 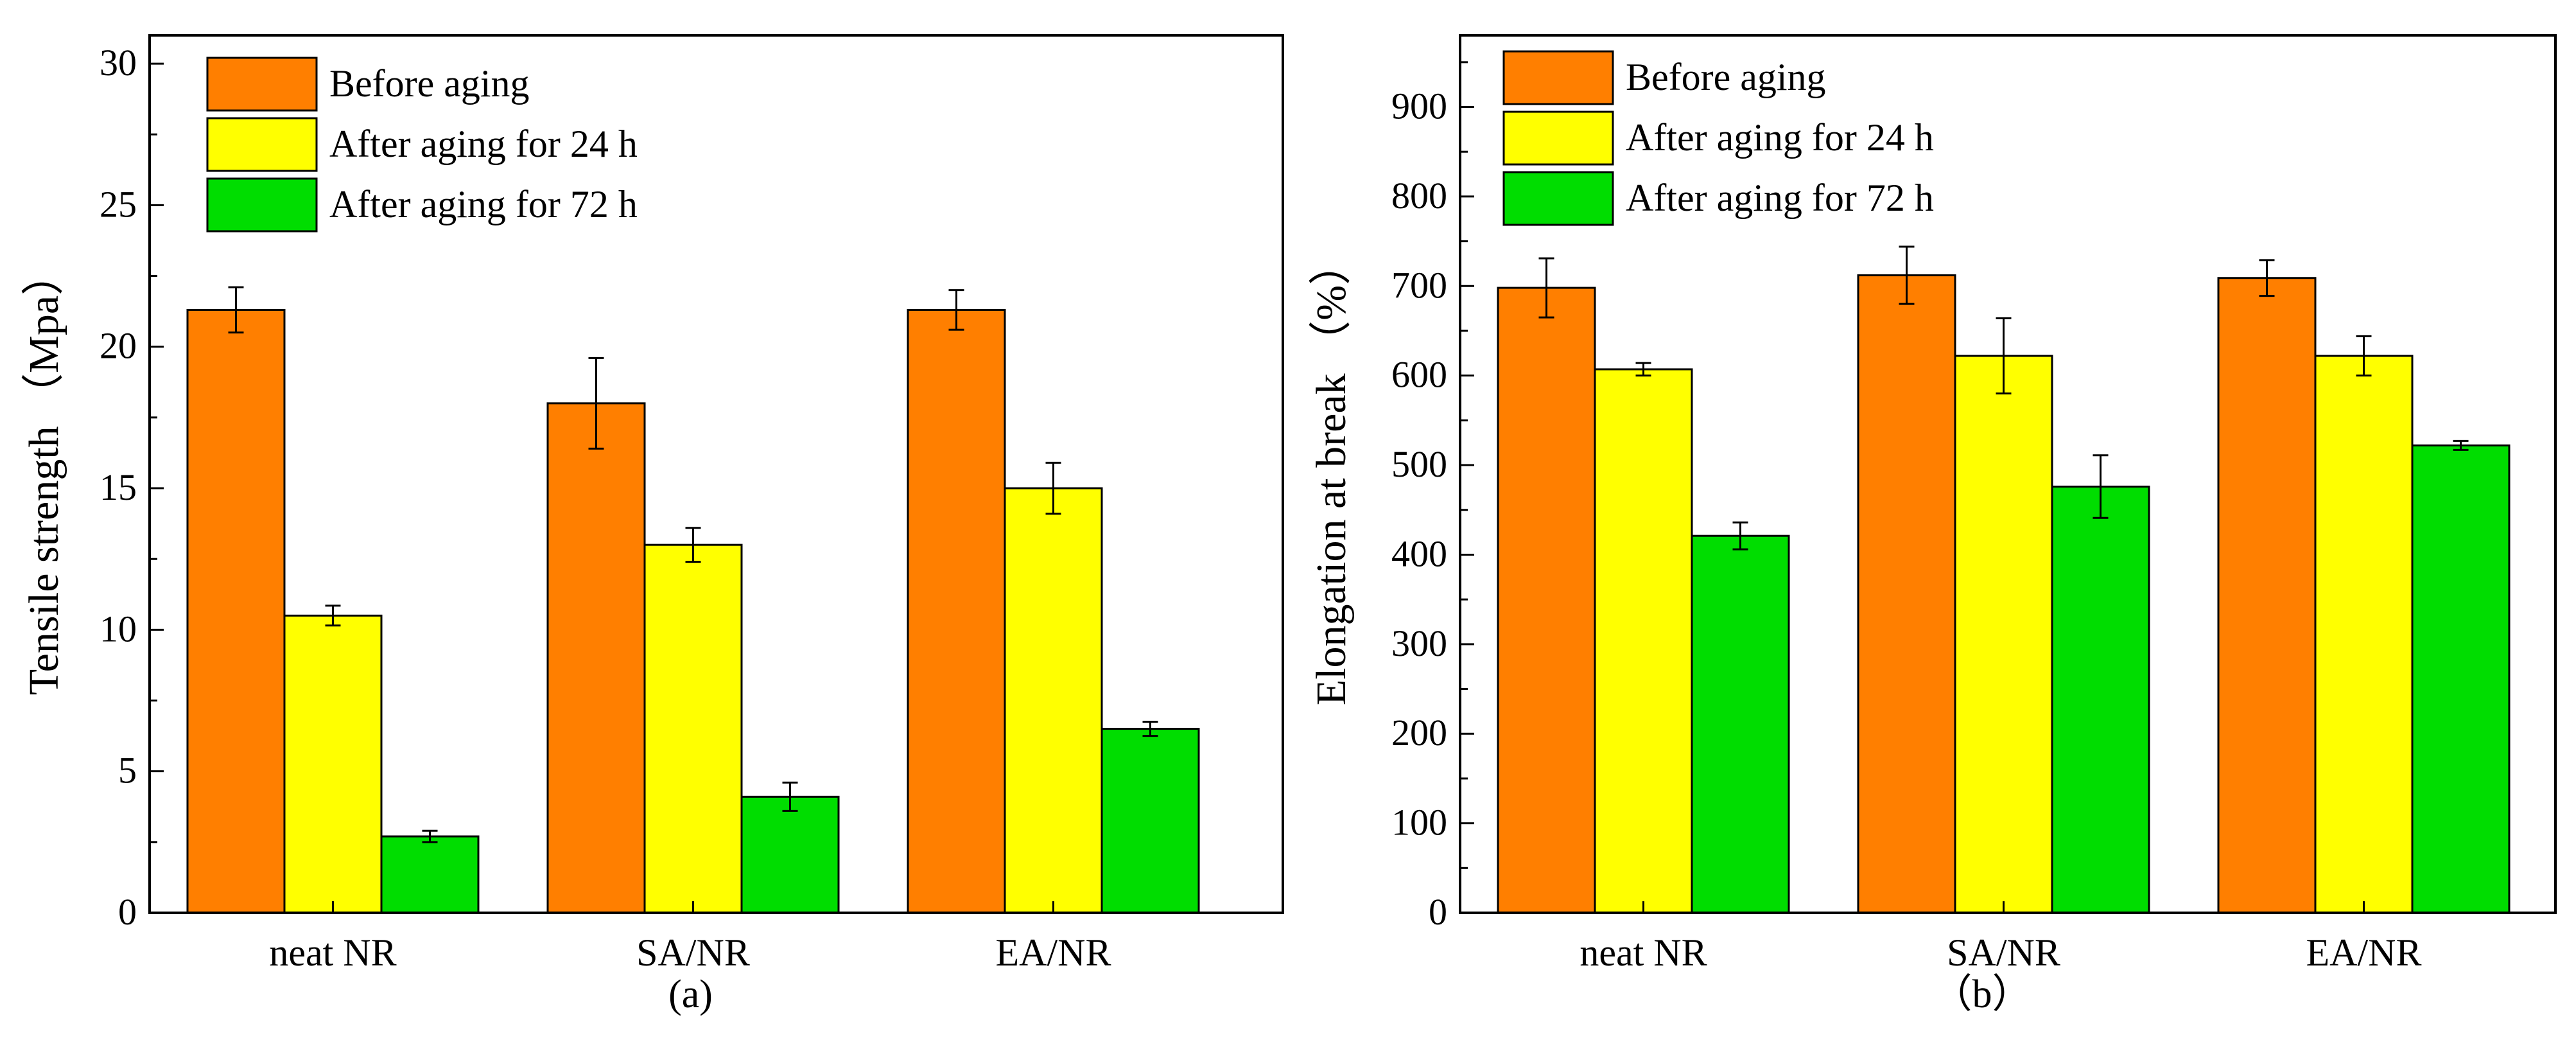 What do you see at coordinates (1419, 553) in the screenshot?
I see `y-tick-label: 400` at bounding box center [1419, 553].